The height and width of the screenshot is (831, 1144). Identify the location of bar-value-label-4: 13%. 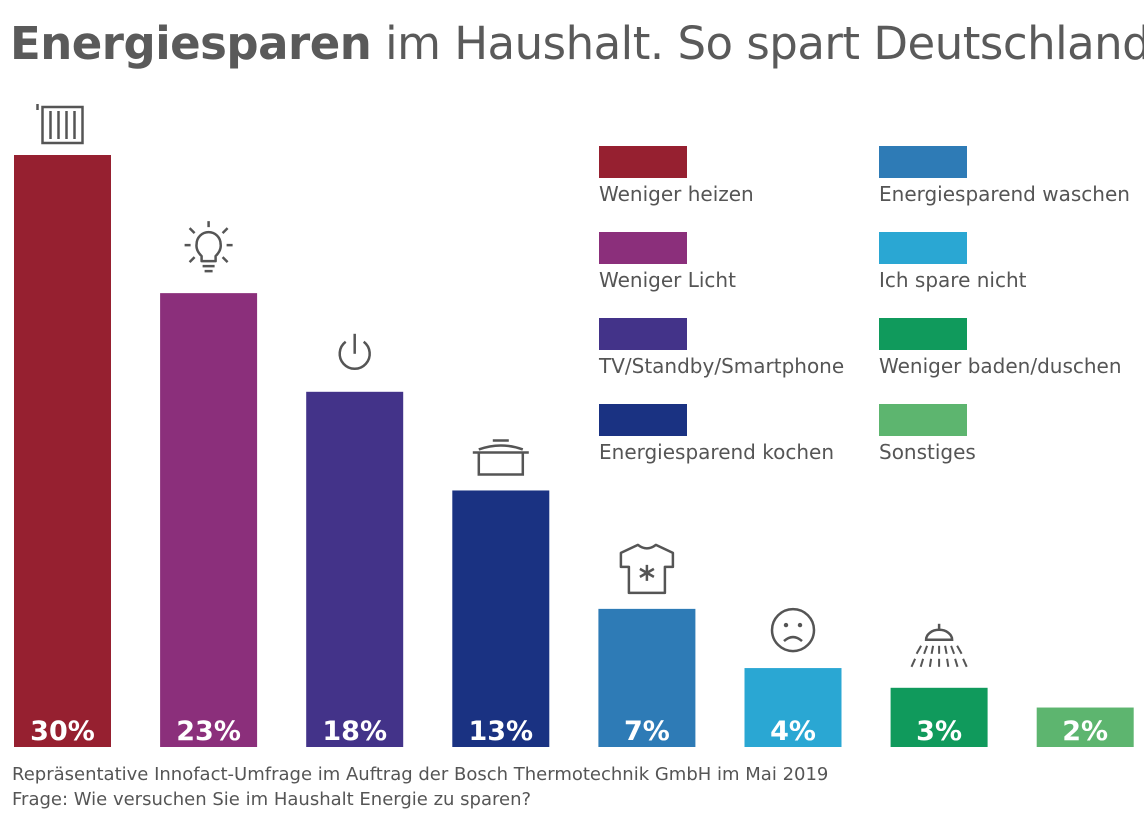
(500, 731).